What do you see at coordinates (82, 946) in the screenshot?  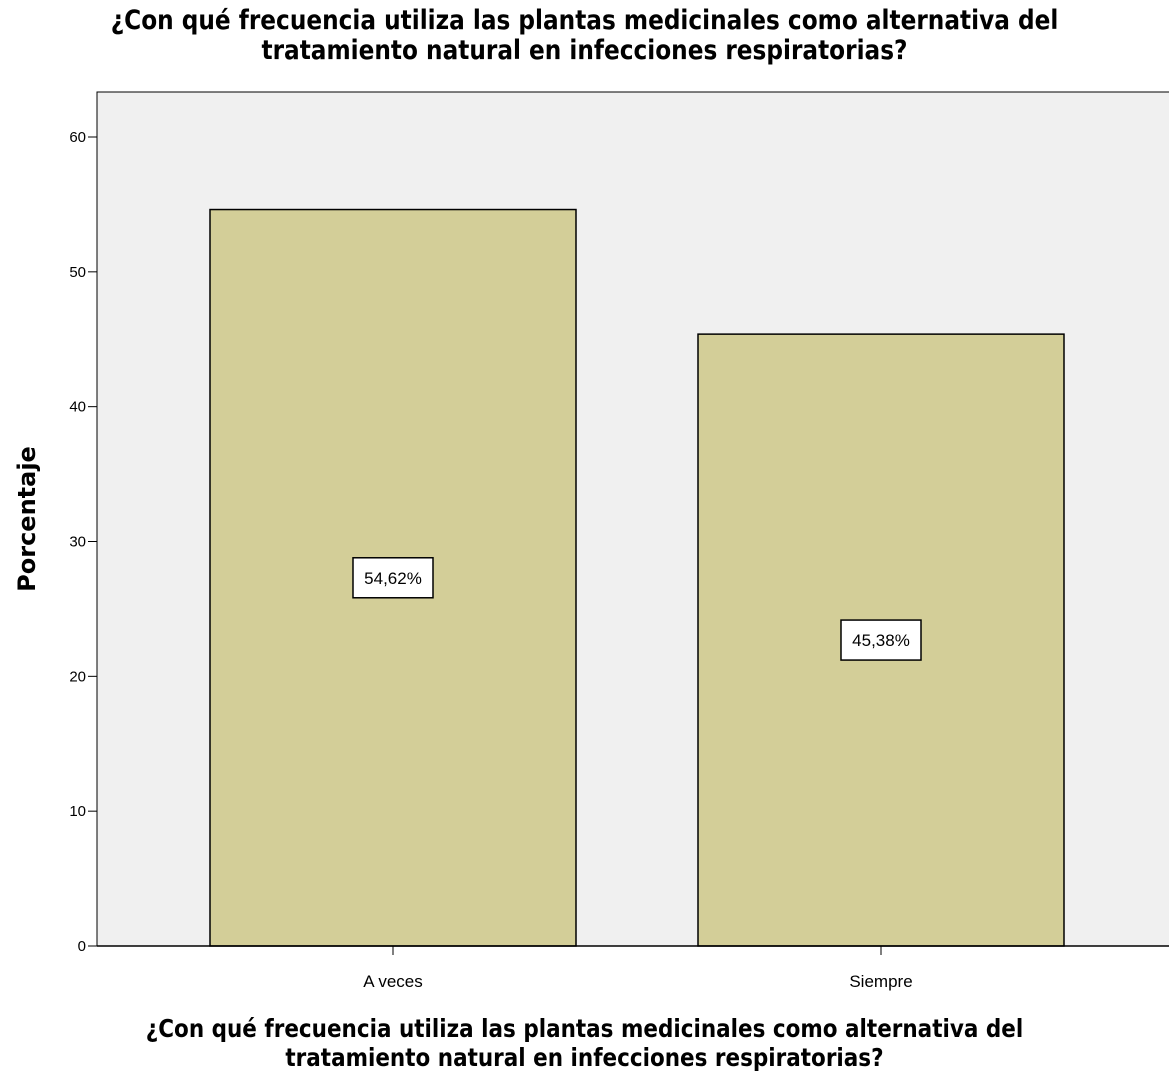 I see `y-tick-label: 0` at bounding box center [82, 946].